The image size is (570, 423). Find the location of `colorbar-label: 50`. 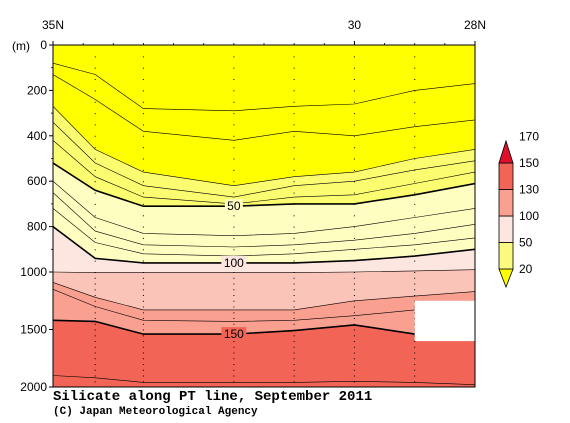

colorbar-label: 50 is located at coordinates (526, 243).